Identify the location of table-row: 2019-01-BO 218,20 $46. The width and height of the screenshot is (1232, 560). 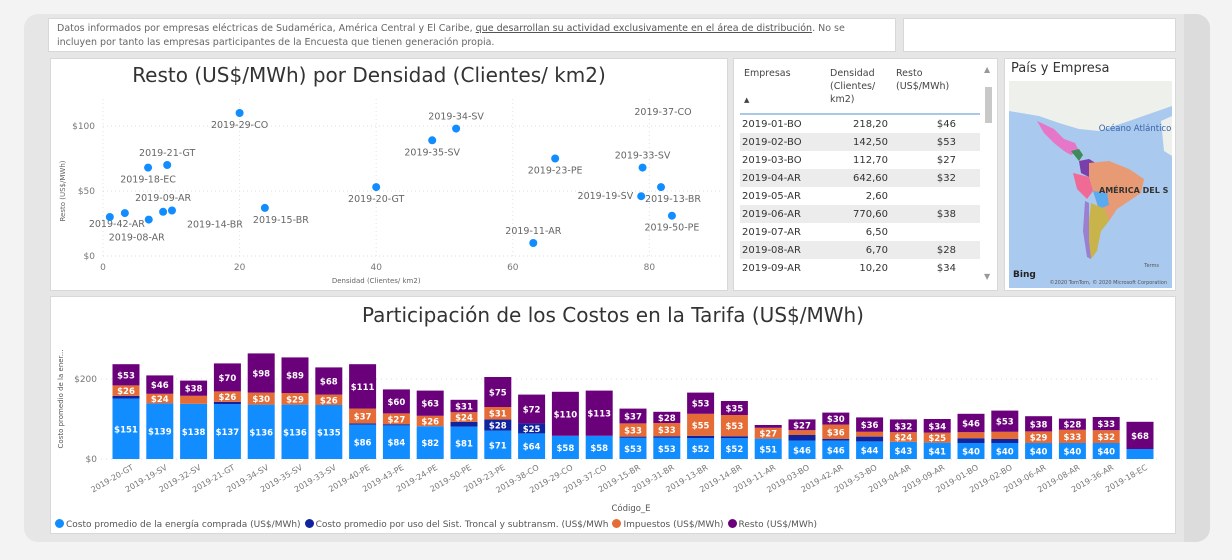
(860, 124).